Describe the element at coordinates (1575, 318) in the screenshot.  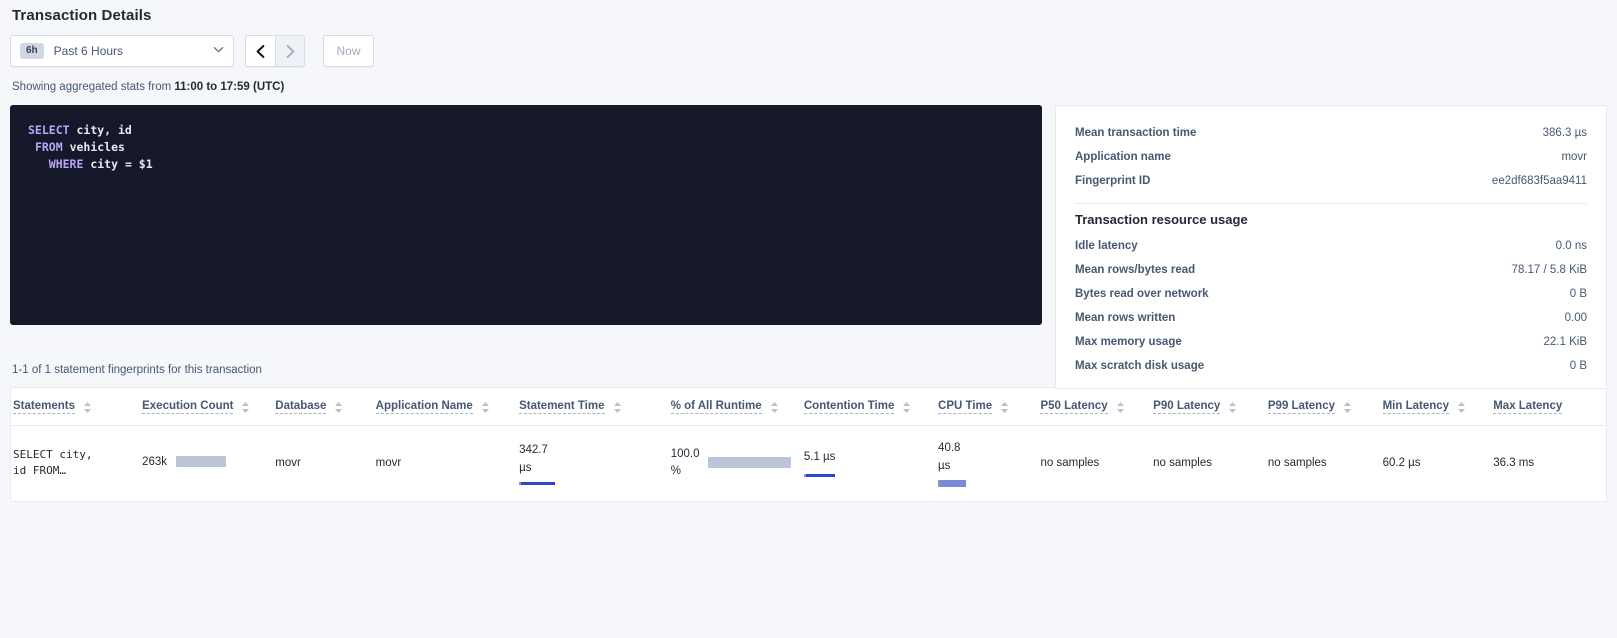
I see `stat-value: 0.00` at that location.